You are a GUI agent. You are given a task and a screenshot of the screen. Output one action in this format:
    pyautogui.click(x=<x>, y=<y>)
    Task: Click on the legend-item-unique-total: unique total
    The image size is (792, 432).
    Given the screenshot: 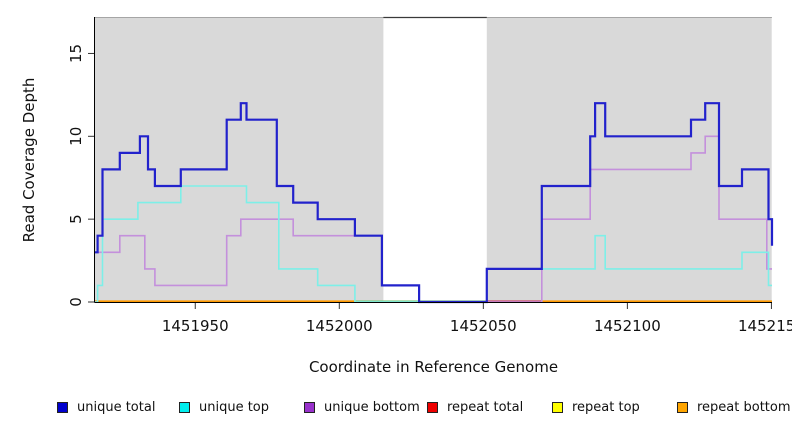 What is the action you would take?
    pyautogui.click(x=106, y=407)
    